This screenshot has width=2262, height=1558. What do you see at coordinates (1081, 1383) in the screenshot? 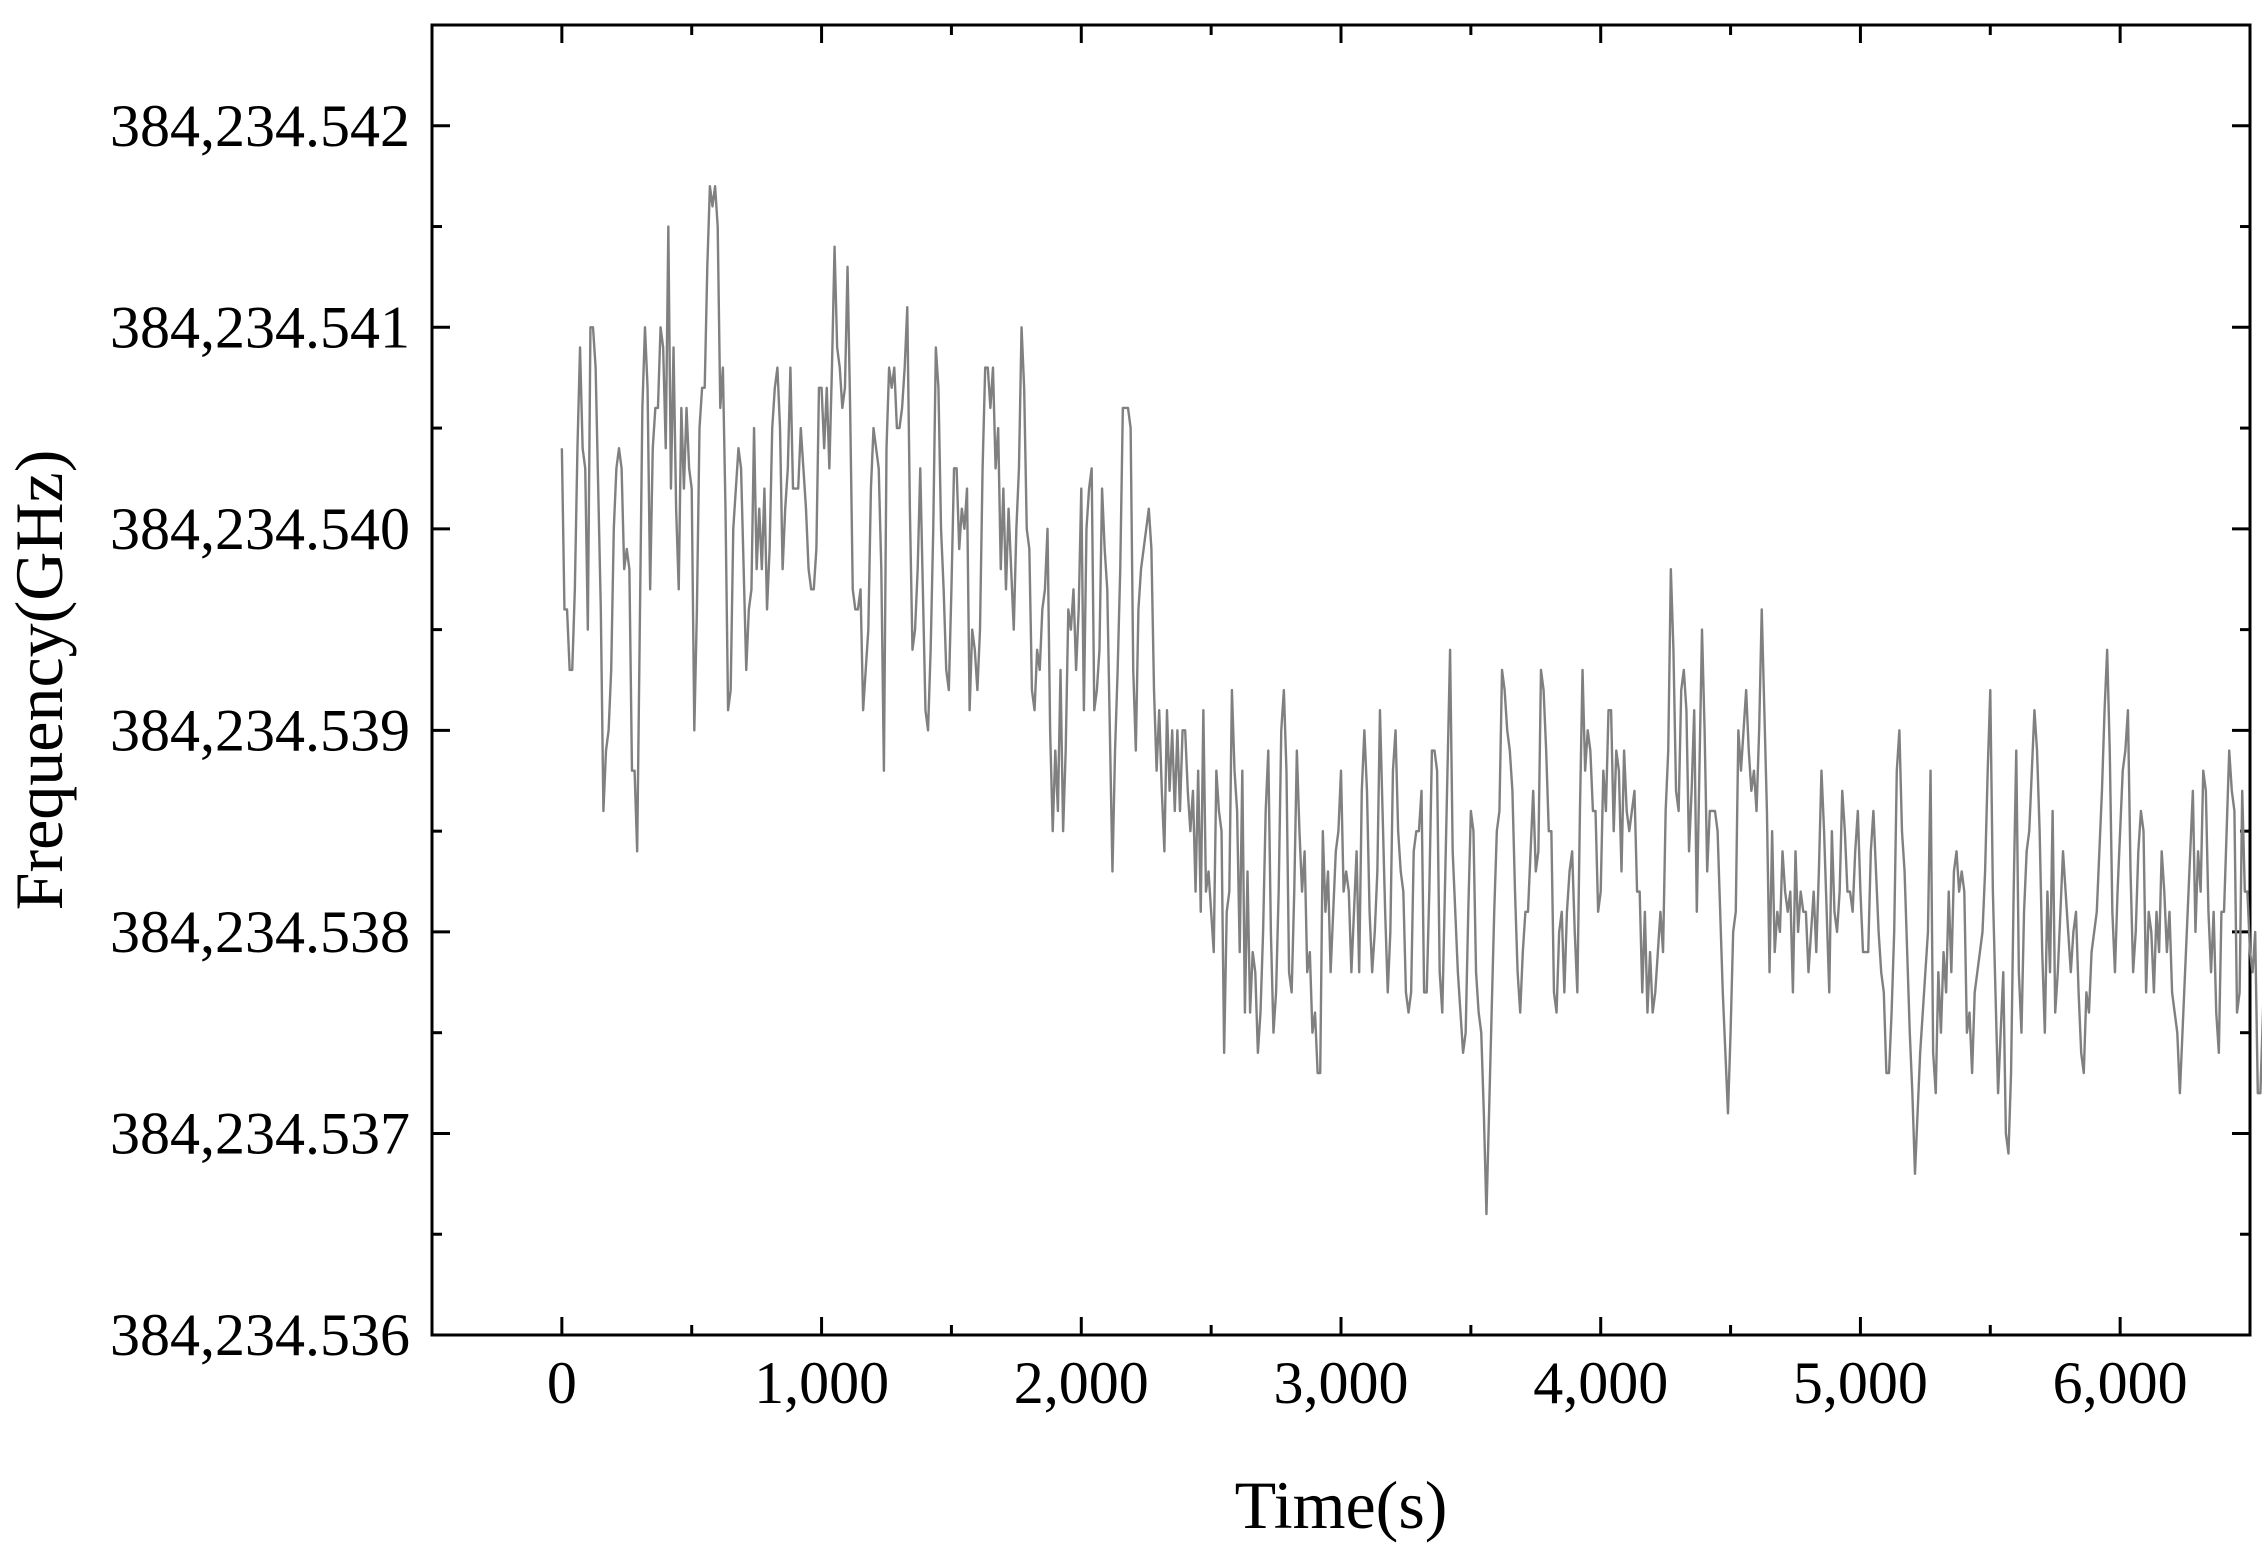
I see `x-tick-label: 2,000` at bounding box center [1081, 1383].